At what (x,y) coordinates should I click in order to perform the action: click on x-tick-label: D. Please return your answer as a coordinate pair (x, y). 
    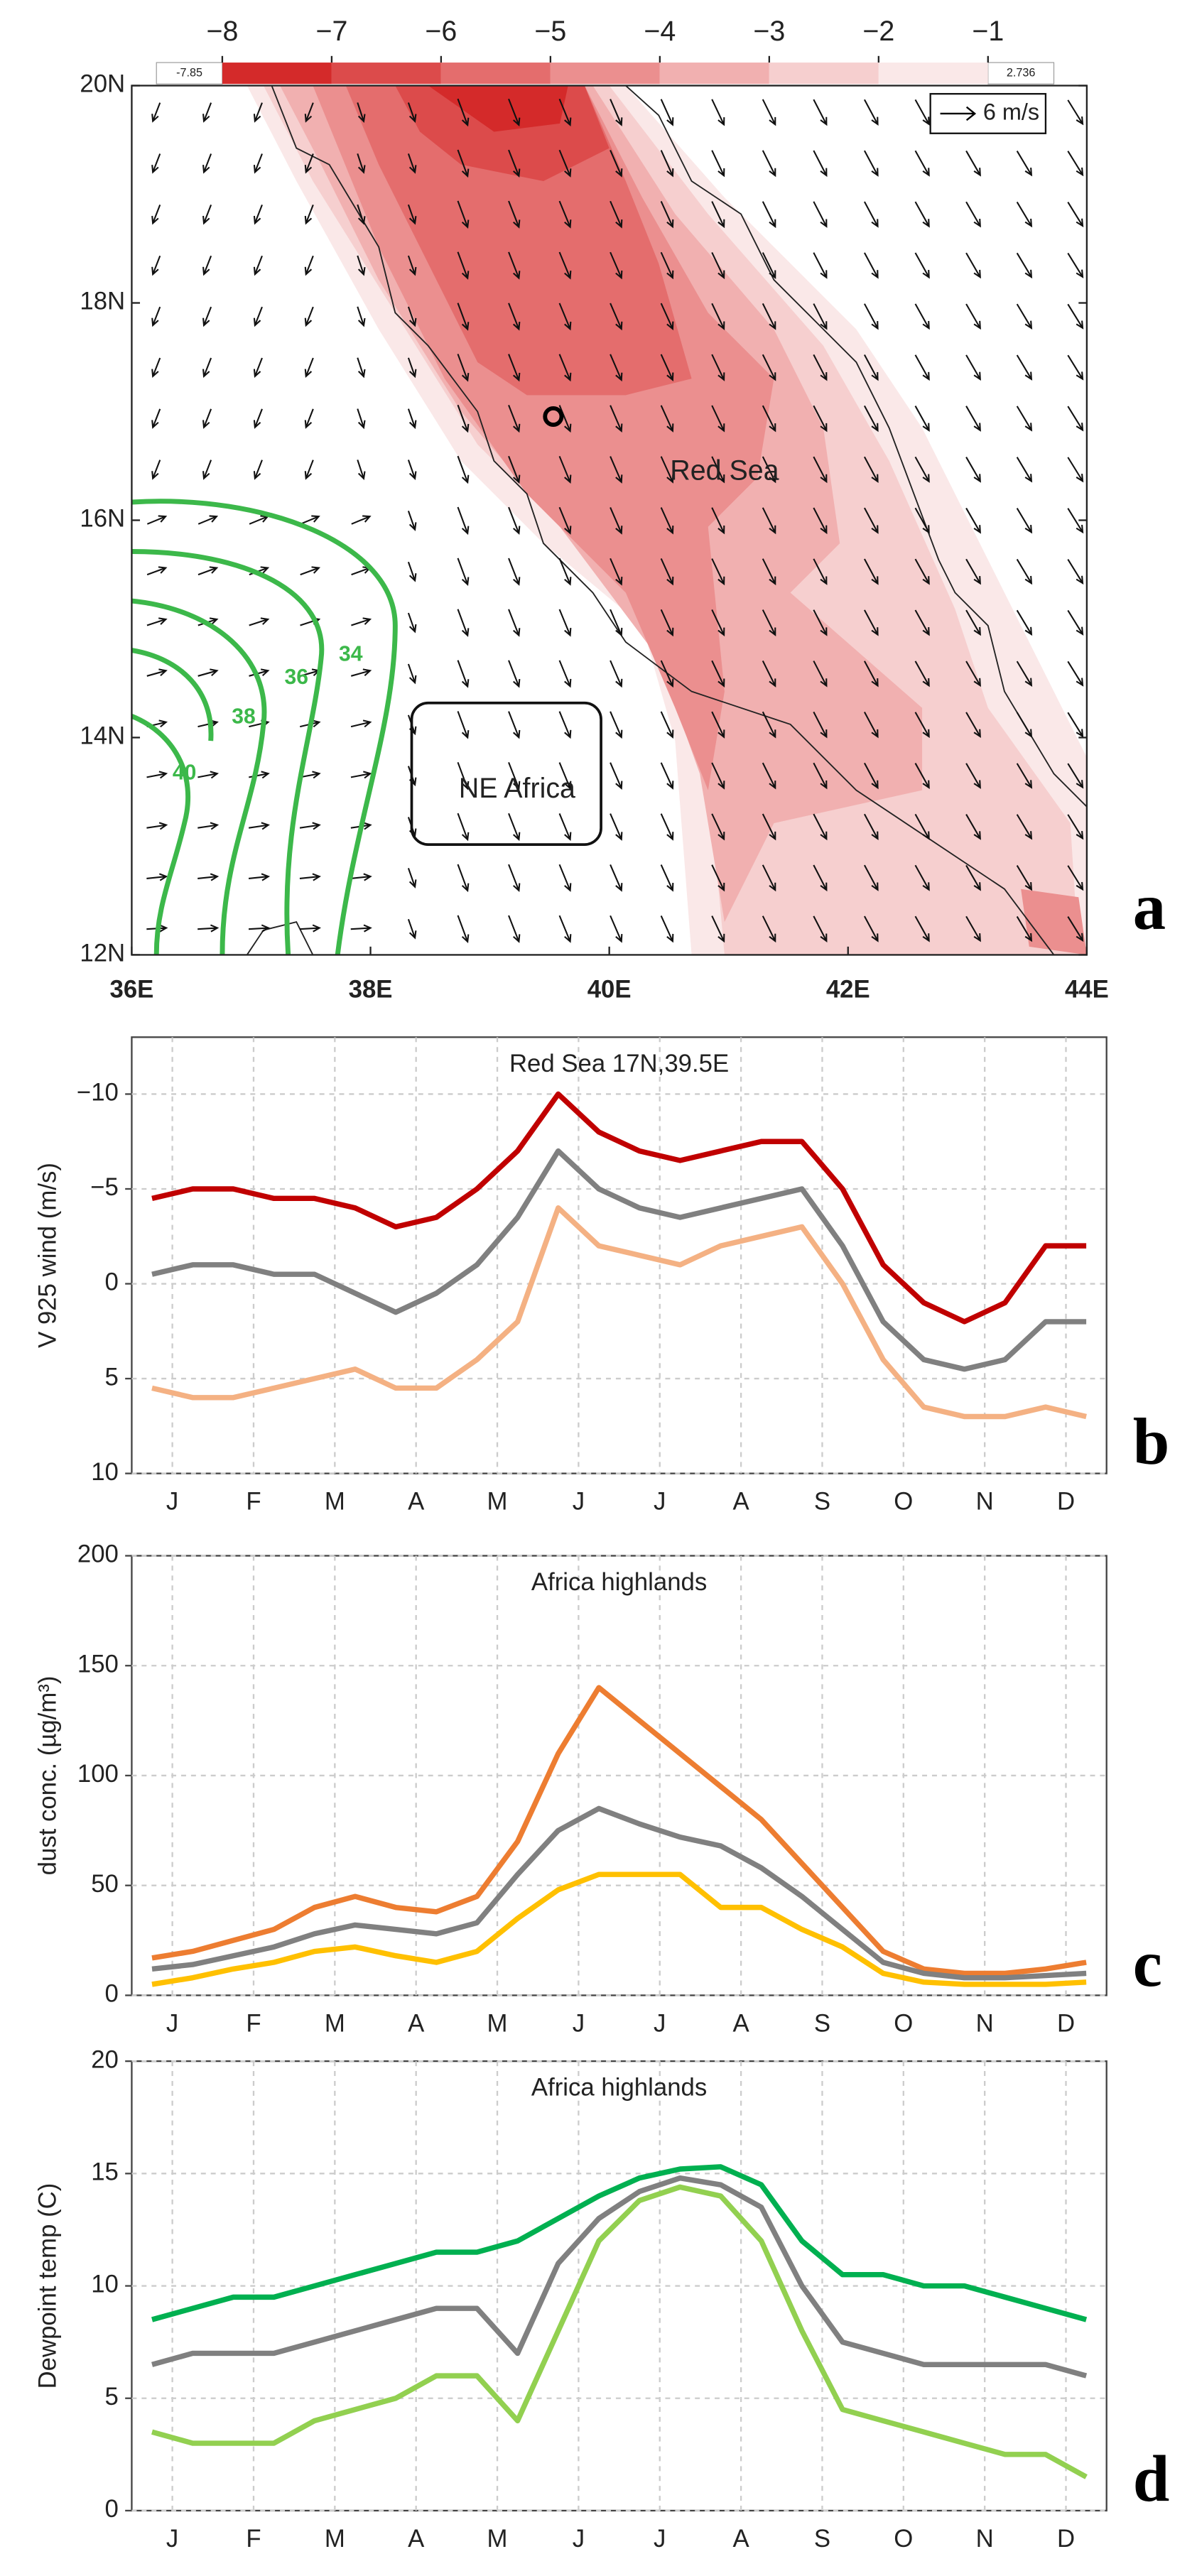
    Looking at the image, I should click on (1066, 2540).